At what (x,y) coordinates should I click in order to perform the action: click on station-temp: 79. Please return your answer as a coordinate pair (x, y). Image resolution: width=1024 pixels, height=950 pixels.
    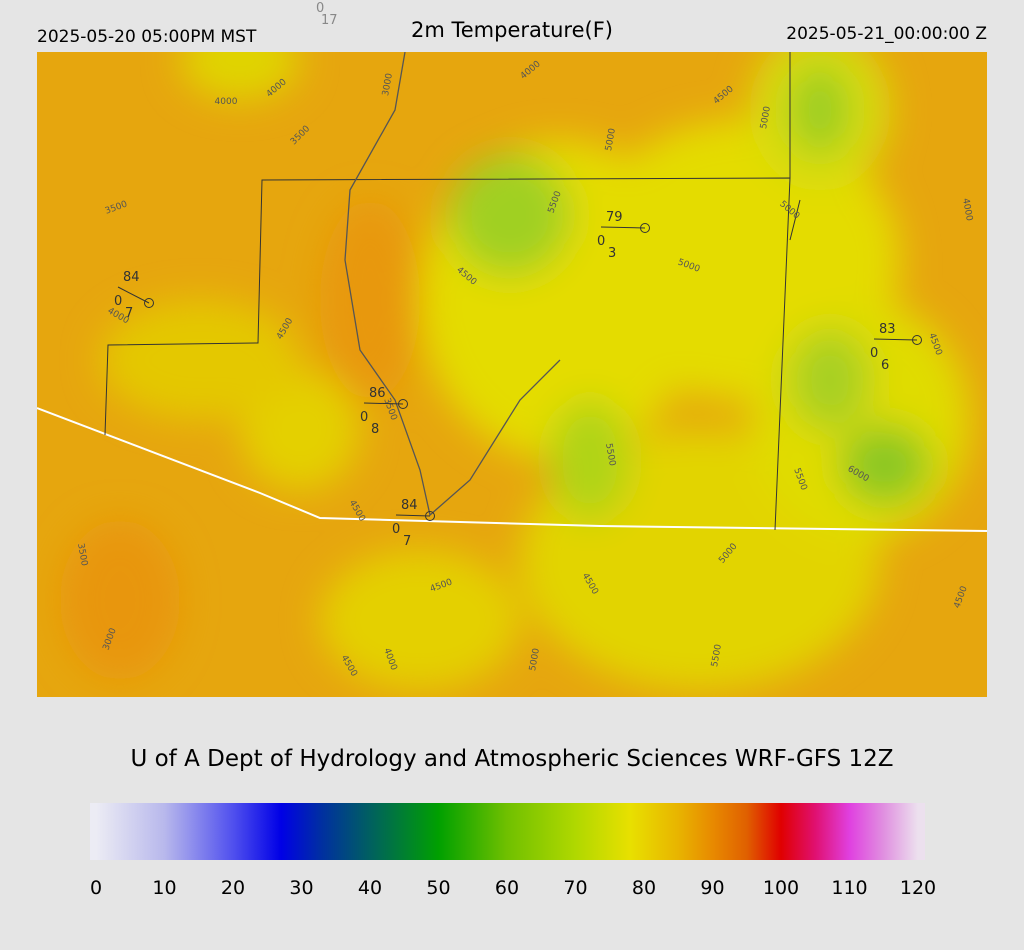
    Looking at the image, I should click on (614, 217).